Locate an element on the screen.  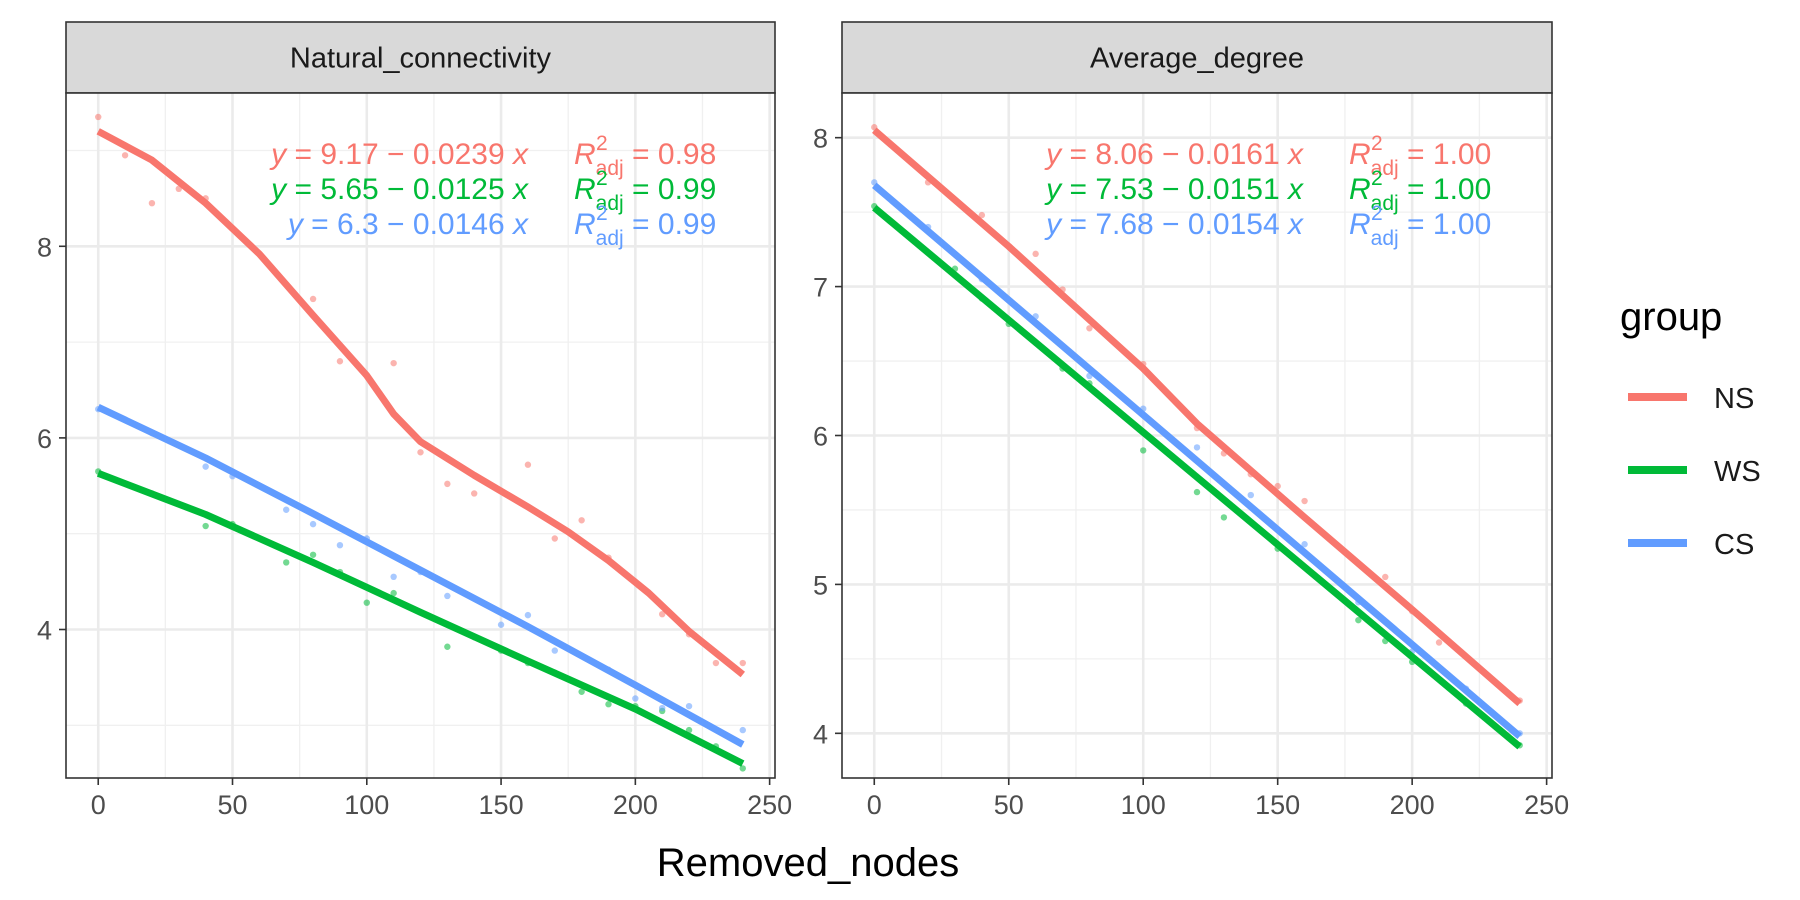
facet-strip is located at coordinates (1197, 57).